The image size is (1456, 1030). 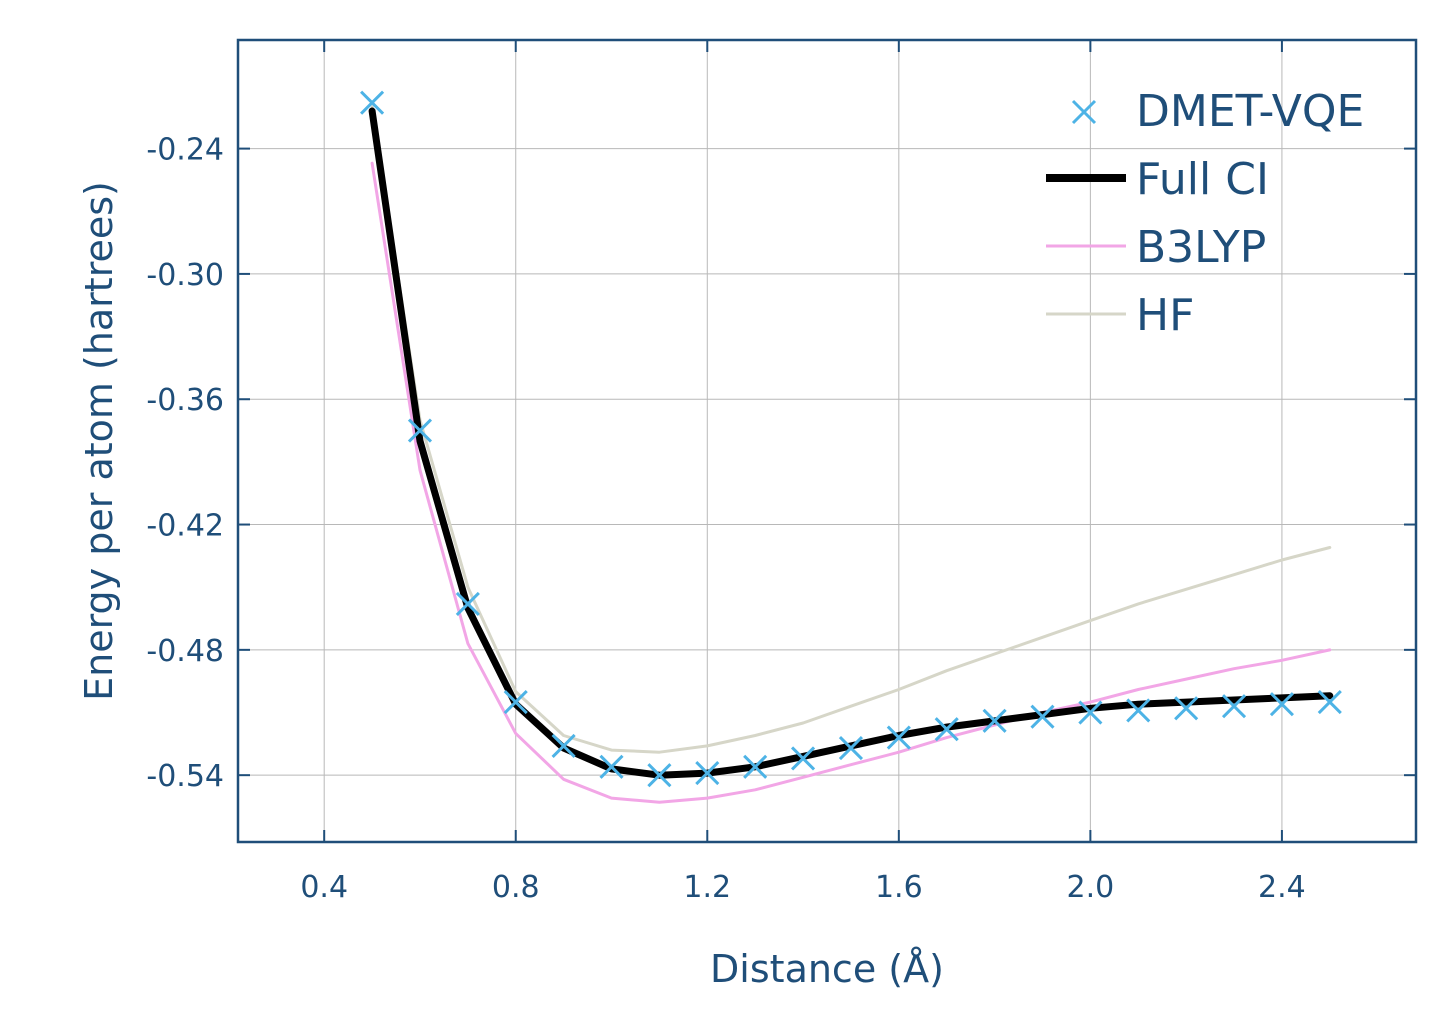 What do you see at coordinates (1091, 887) in the screenshot?
I see `x-tick-label: 2.0` at bounding box center [1091, 887].